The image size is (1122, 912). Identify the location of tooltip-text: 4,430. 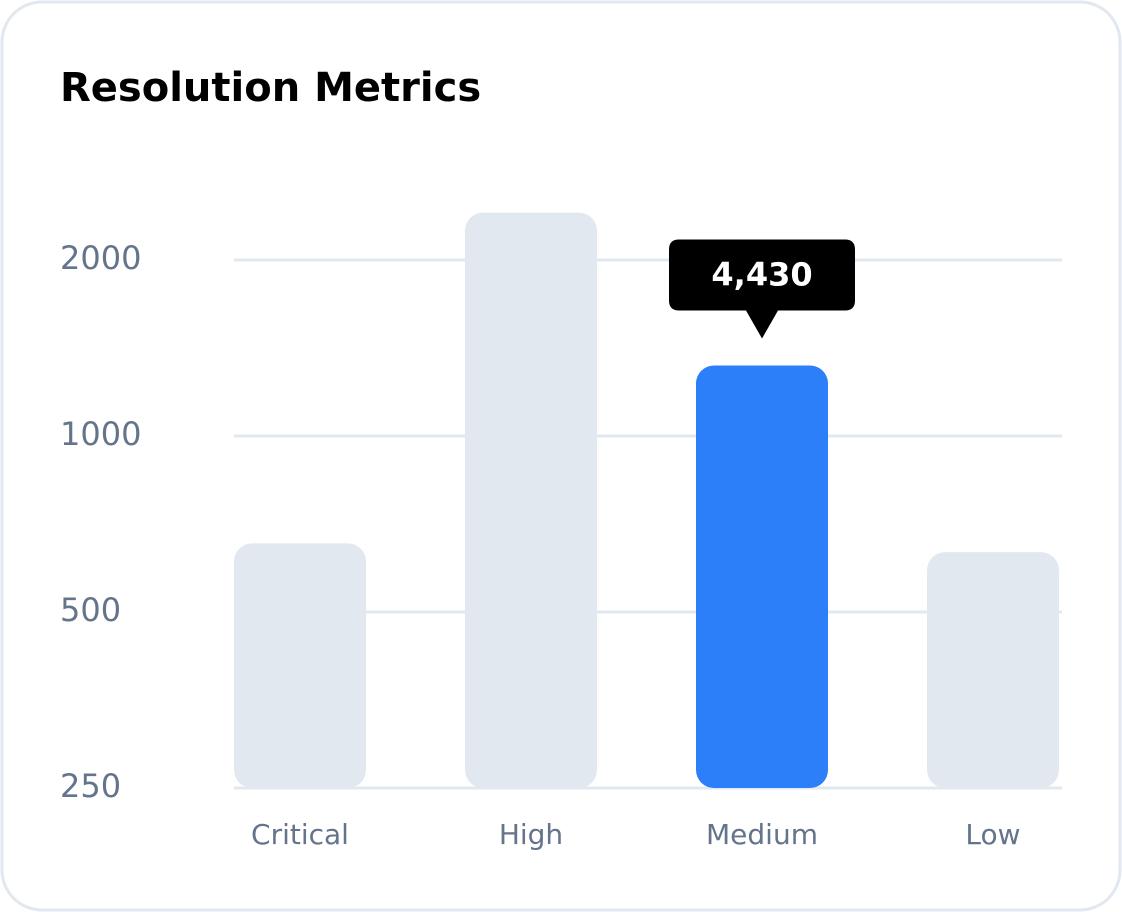
(761, 275).